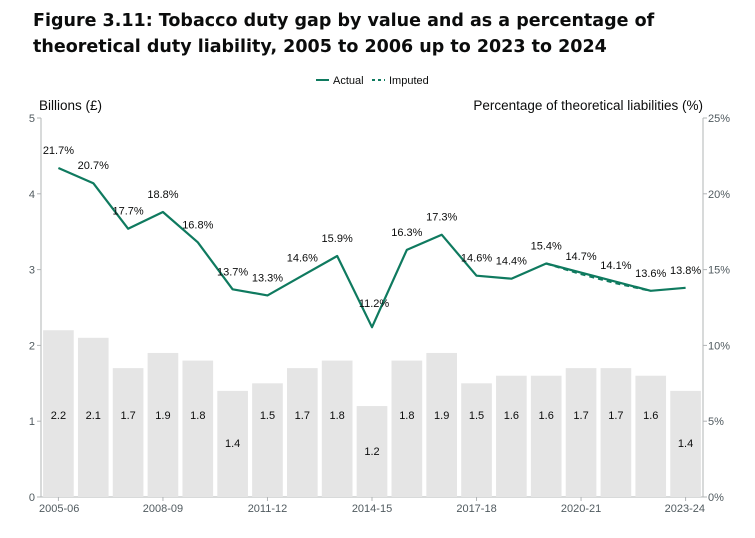  Describe the element at coordinates (372, 81) in the screenshot. I see `legend: Actual Imputed` at that location.